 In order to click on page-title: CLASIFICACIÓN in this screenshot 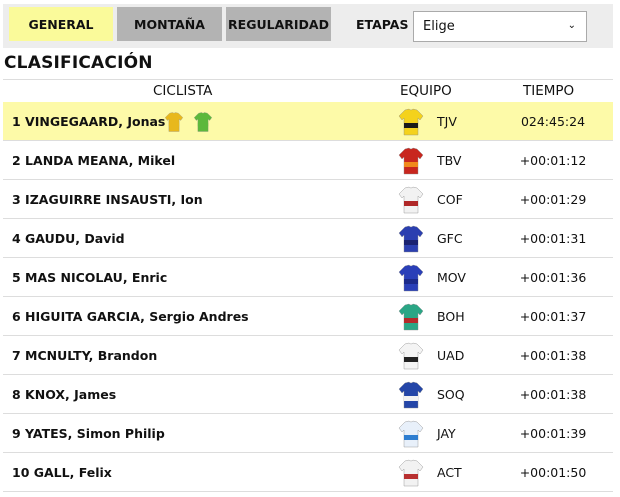, I will do `click(78, 63)`.